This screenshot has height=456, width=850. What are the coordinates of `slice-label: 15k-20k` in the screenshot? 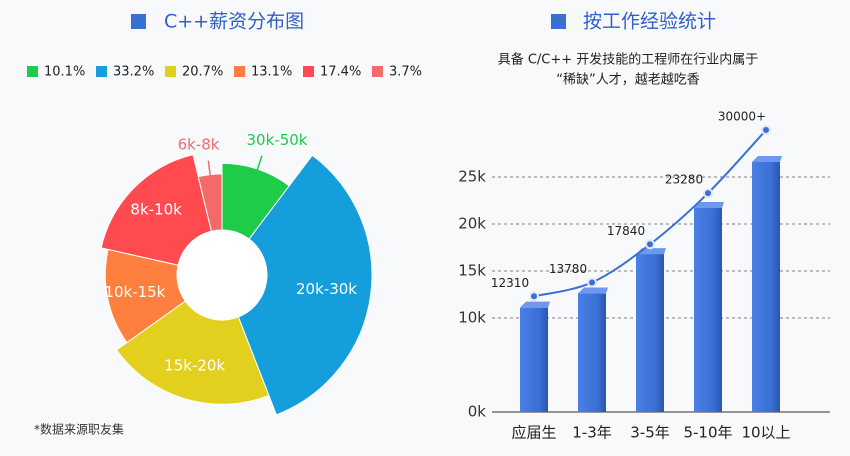 It's located at (194, 366).